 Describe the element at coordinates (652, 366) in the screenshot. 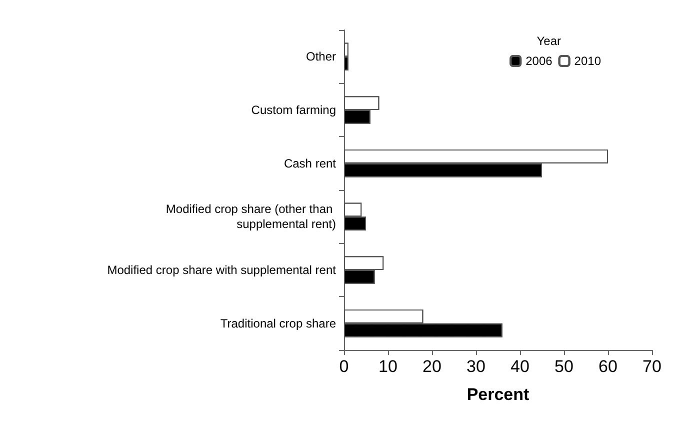

I see `x-tick-label: 70` at that location.